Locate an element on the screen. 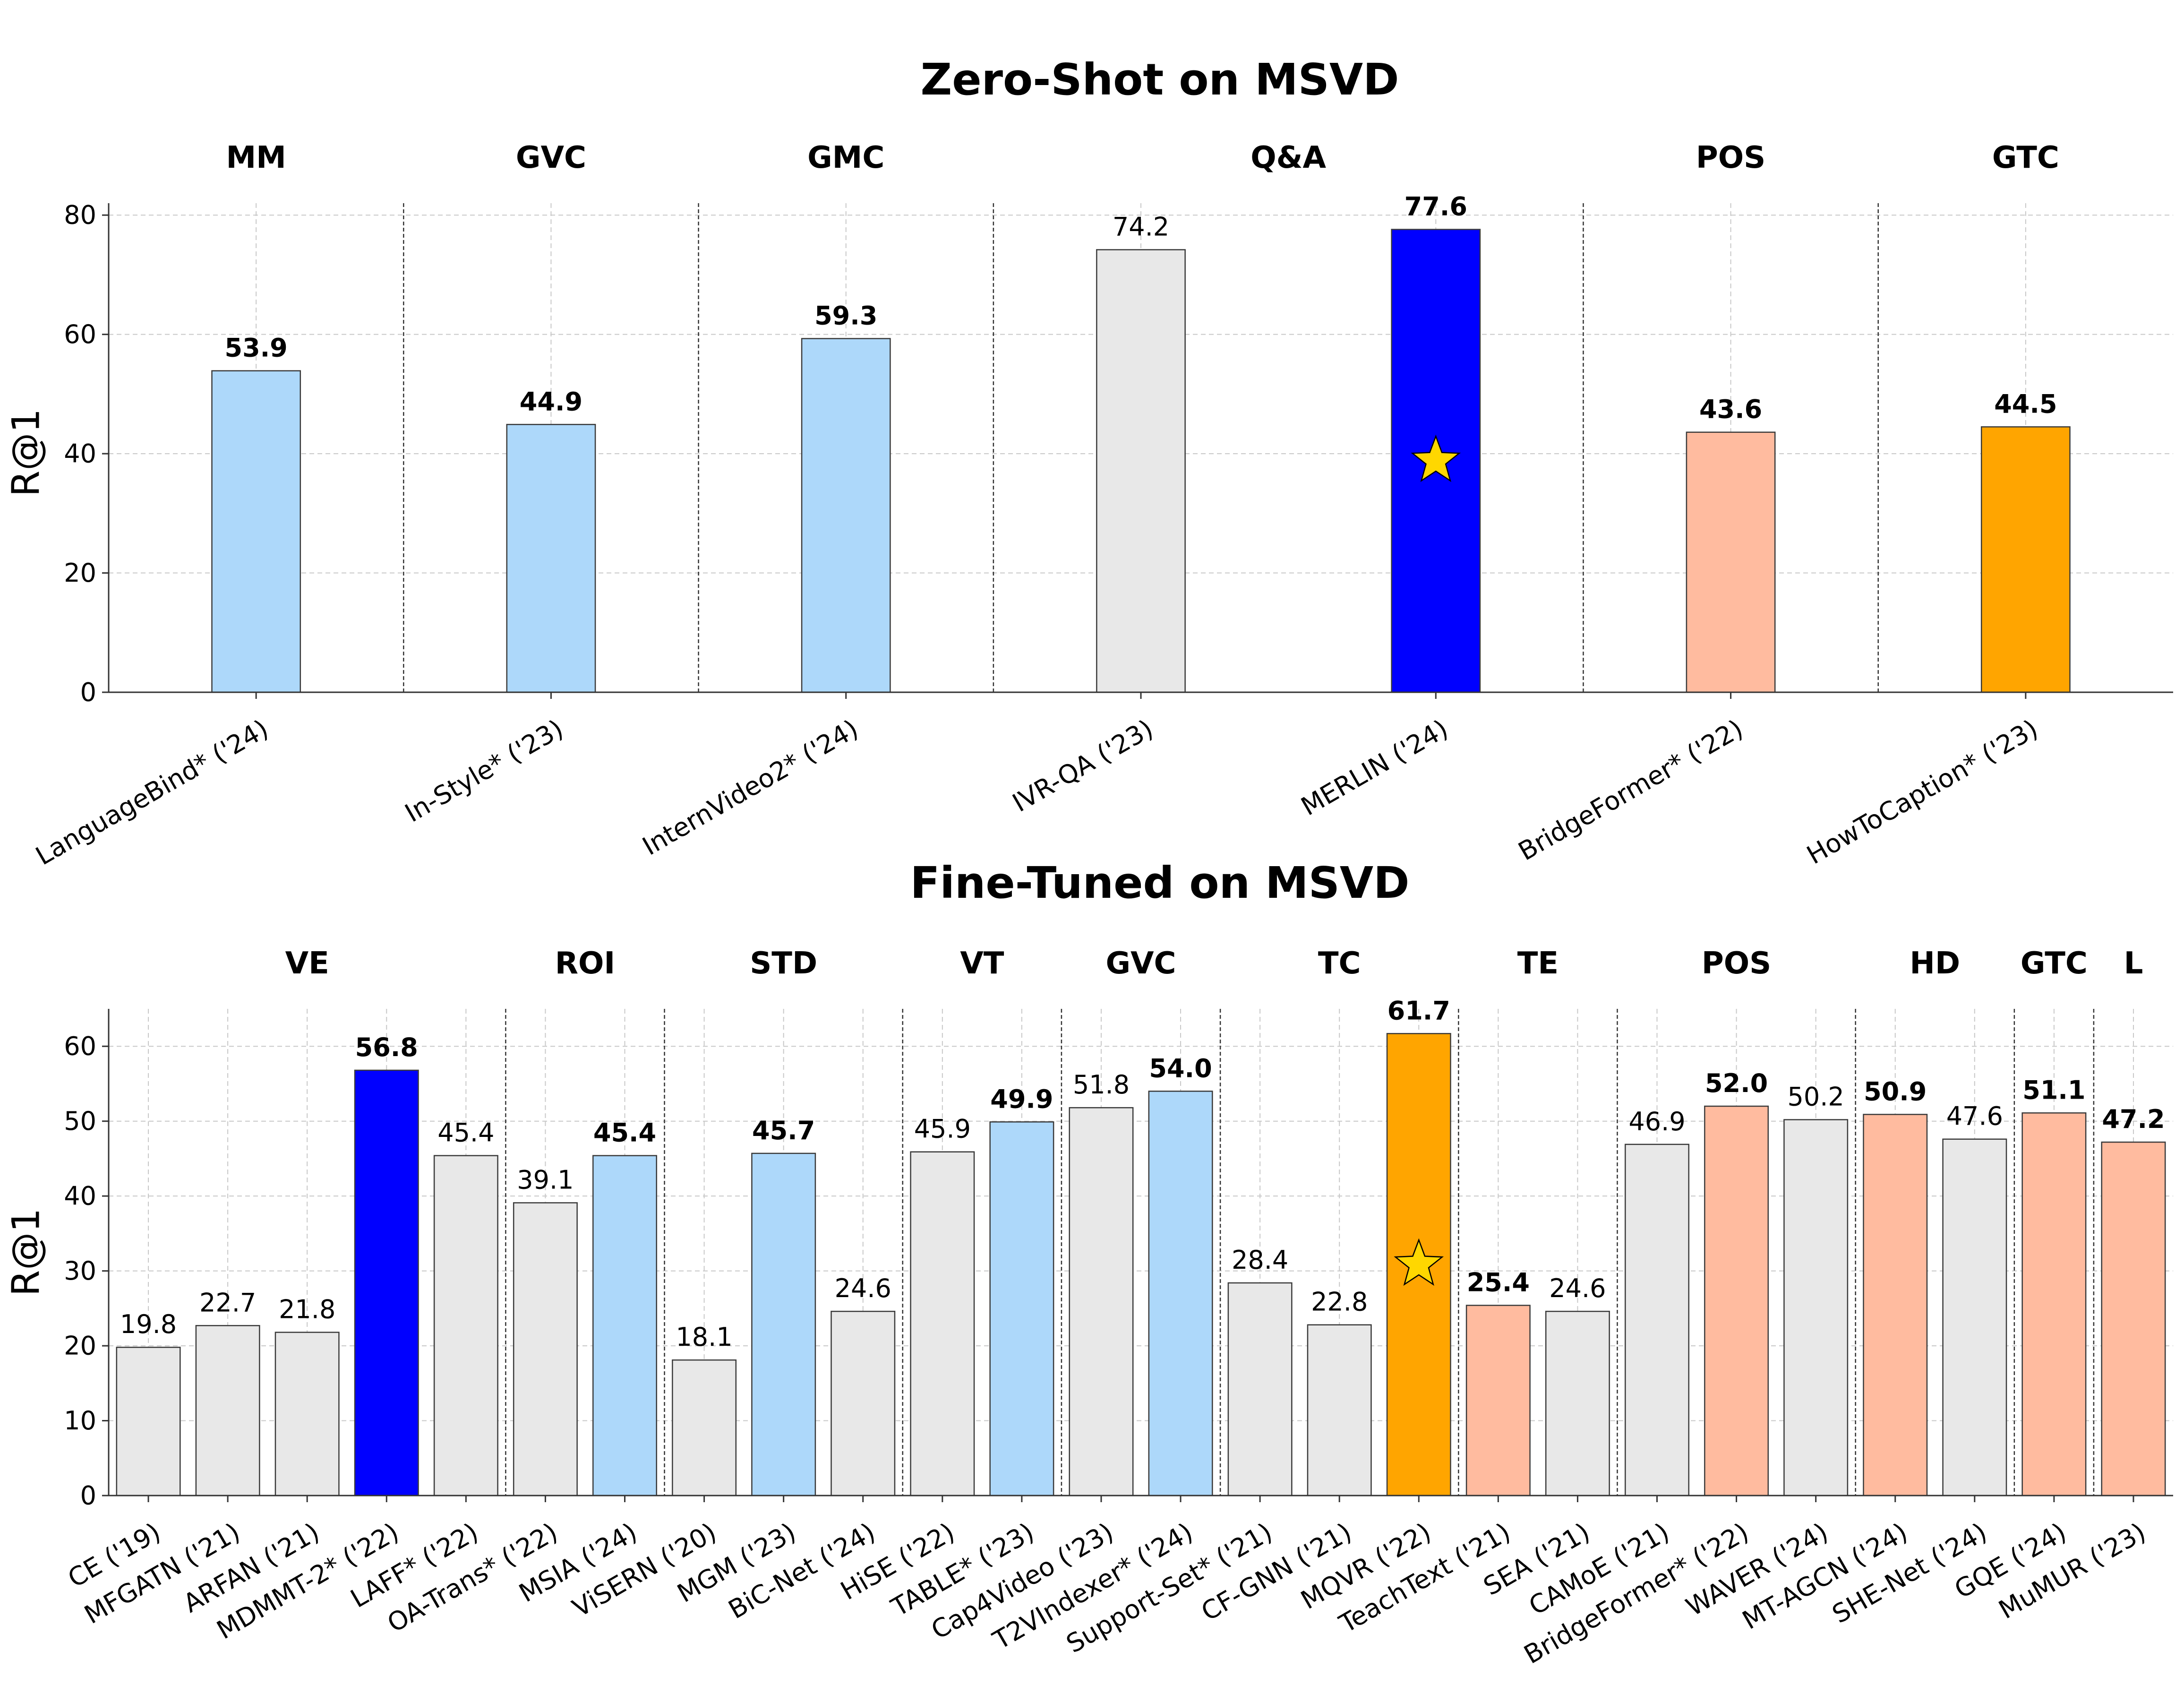 The image size is (2184, 1703). chart1-group-label: GTC is located at coordinates (2026, 158).